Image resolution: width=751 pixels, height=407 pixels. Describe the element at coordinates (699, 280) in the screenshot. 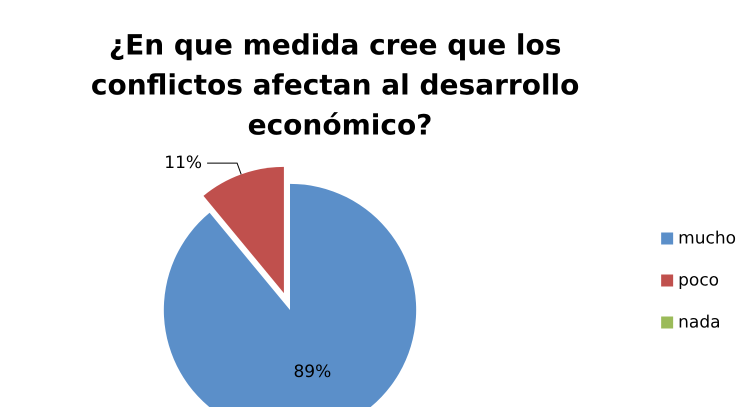

I see `legend-label: poco` at that location.